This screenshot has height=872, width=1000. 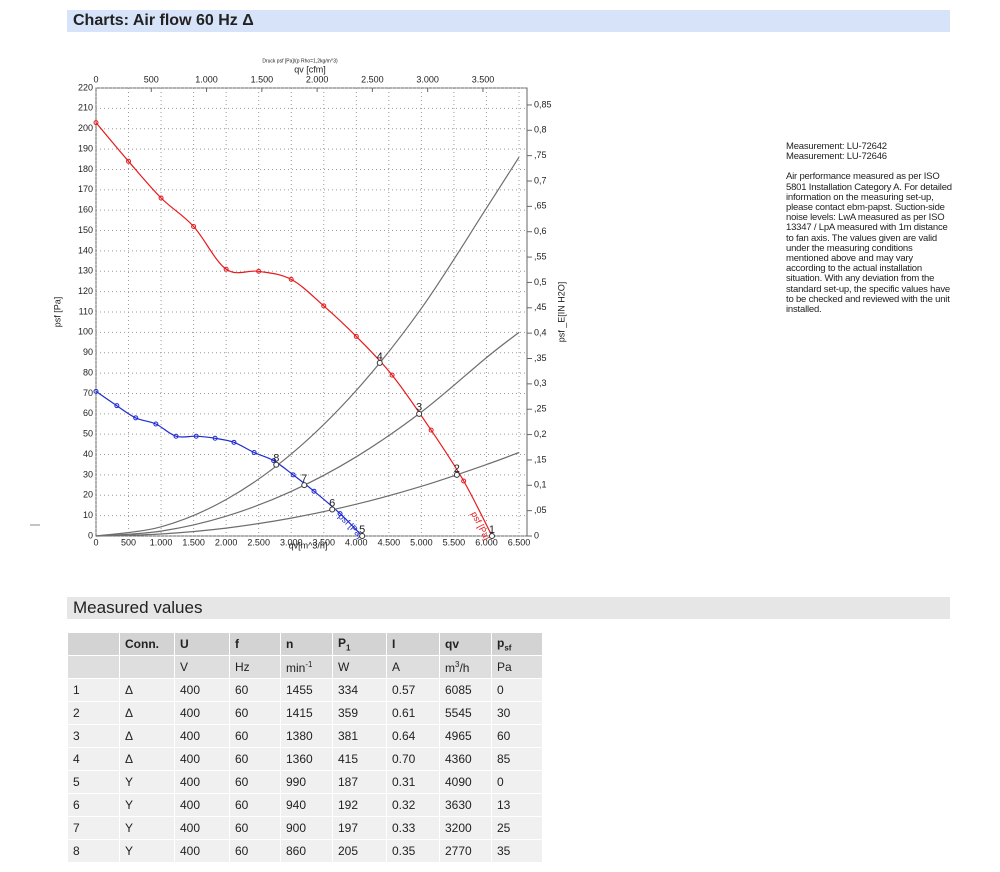 What do you see at coordinates (88, 454) in the screenshot?
I see `y-tick-label: 40` at bounding box center [88, 454].